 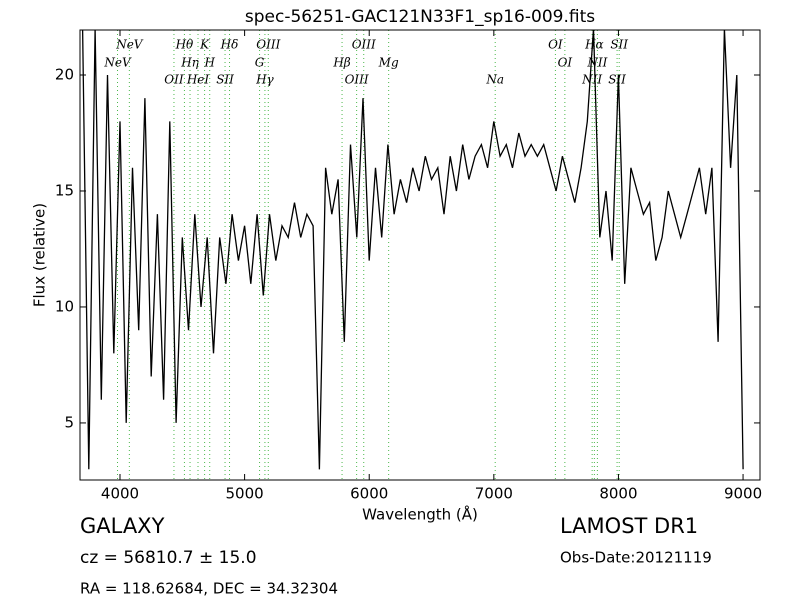 What do you see at coordinates (209, 63) in the screenshot?
I see `emission-line-label: H` at bounding box center [209, 63].